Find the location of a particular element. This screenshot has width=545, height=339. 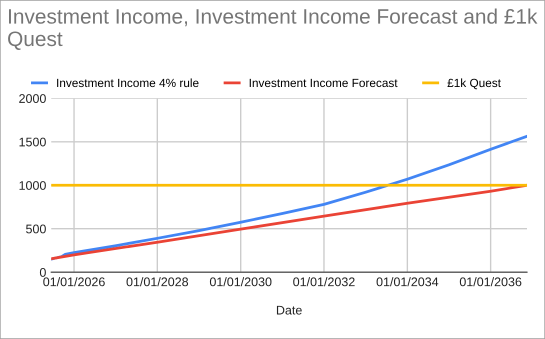

x-axis-title: Date is located at coordinates (289, 310).